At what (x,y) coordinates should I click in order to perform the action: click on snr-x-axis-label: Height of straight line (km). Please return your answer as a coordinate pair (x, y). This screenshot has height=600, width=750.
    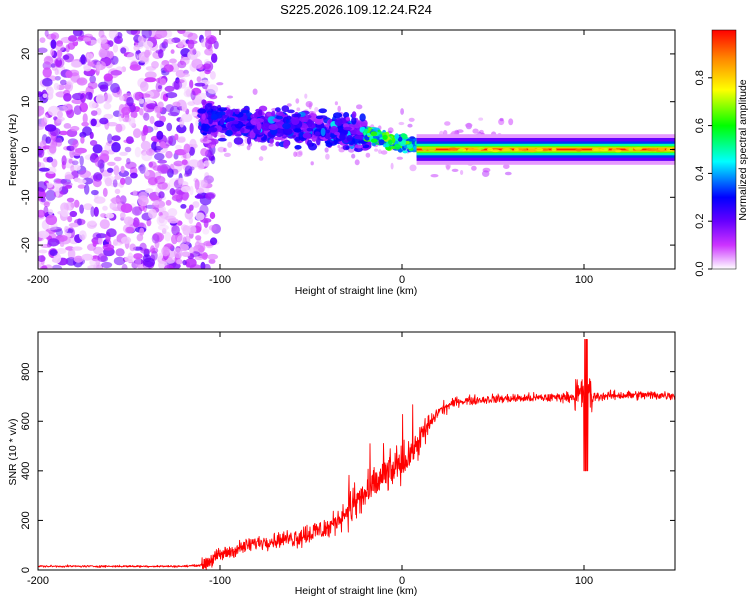
    Looking at the image, I should click on (356, 591).